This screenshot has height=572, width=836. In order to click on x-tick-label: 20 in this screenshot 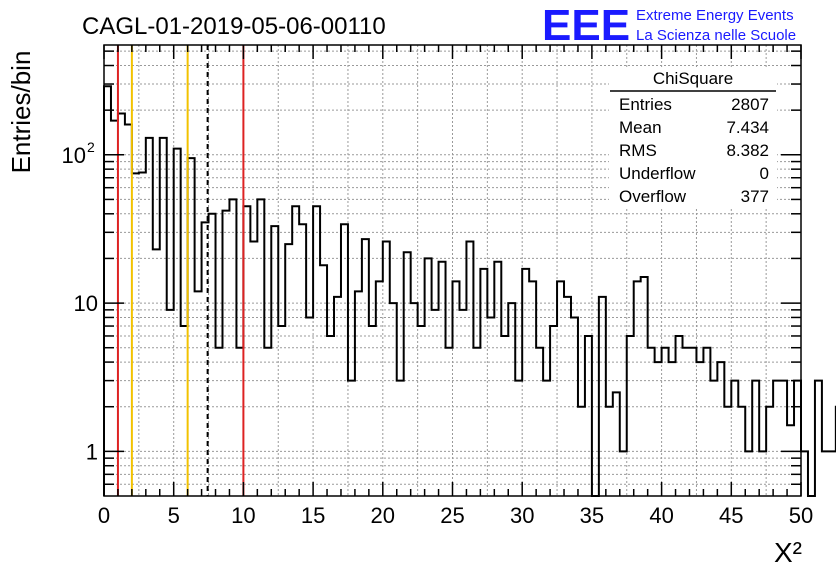, I will do `click(383, 515)`.